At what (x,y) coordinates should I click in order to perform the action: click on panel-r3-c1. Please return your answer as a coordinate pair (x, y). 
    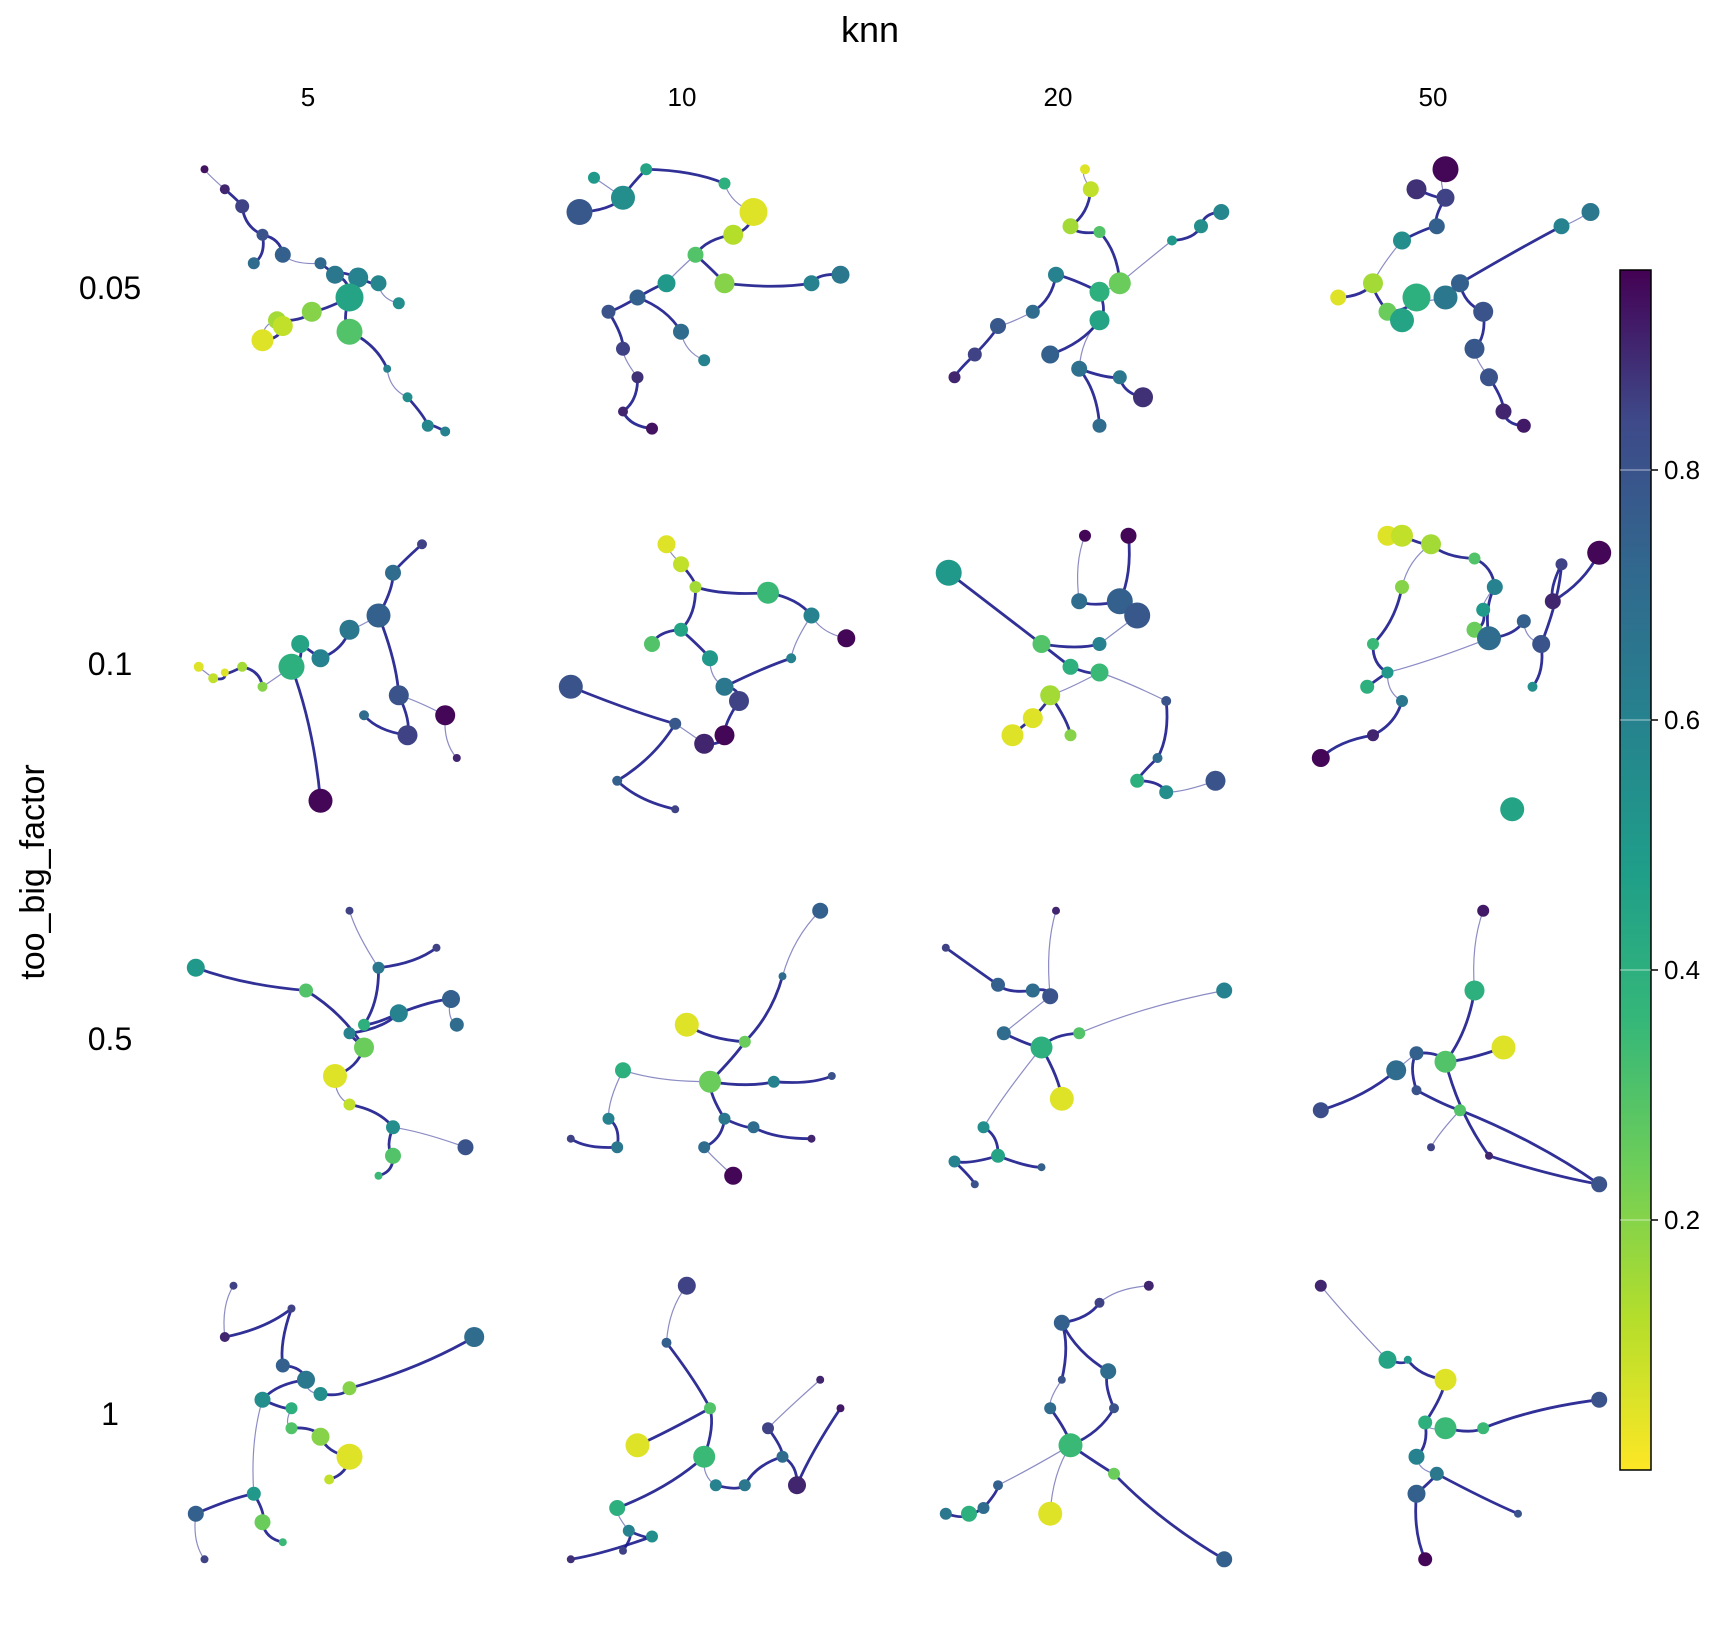
    Looking at the image, I should click on (705, 1420).